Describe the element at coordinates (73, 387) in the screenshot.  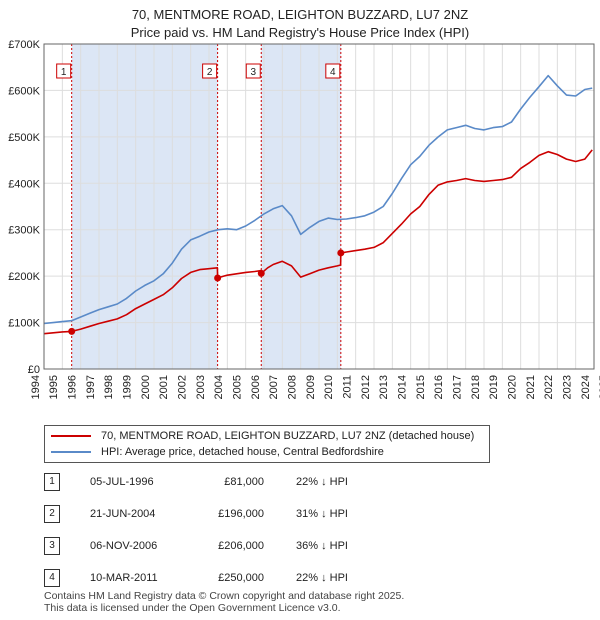
I see `x-tick-label: 1996` at that location.